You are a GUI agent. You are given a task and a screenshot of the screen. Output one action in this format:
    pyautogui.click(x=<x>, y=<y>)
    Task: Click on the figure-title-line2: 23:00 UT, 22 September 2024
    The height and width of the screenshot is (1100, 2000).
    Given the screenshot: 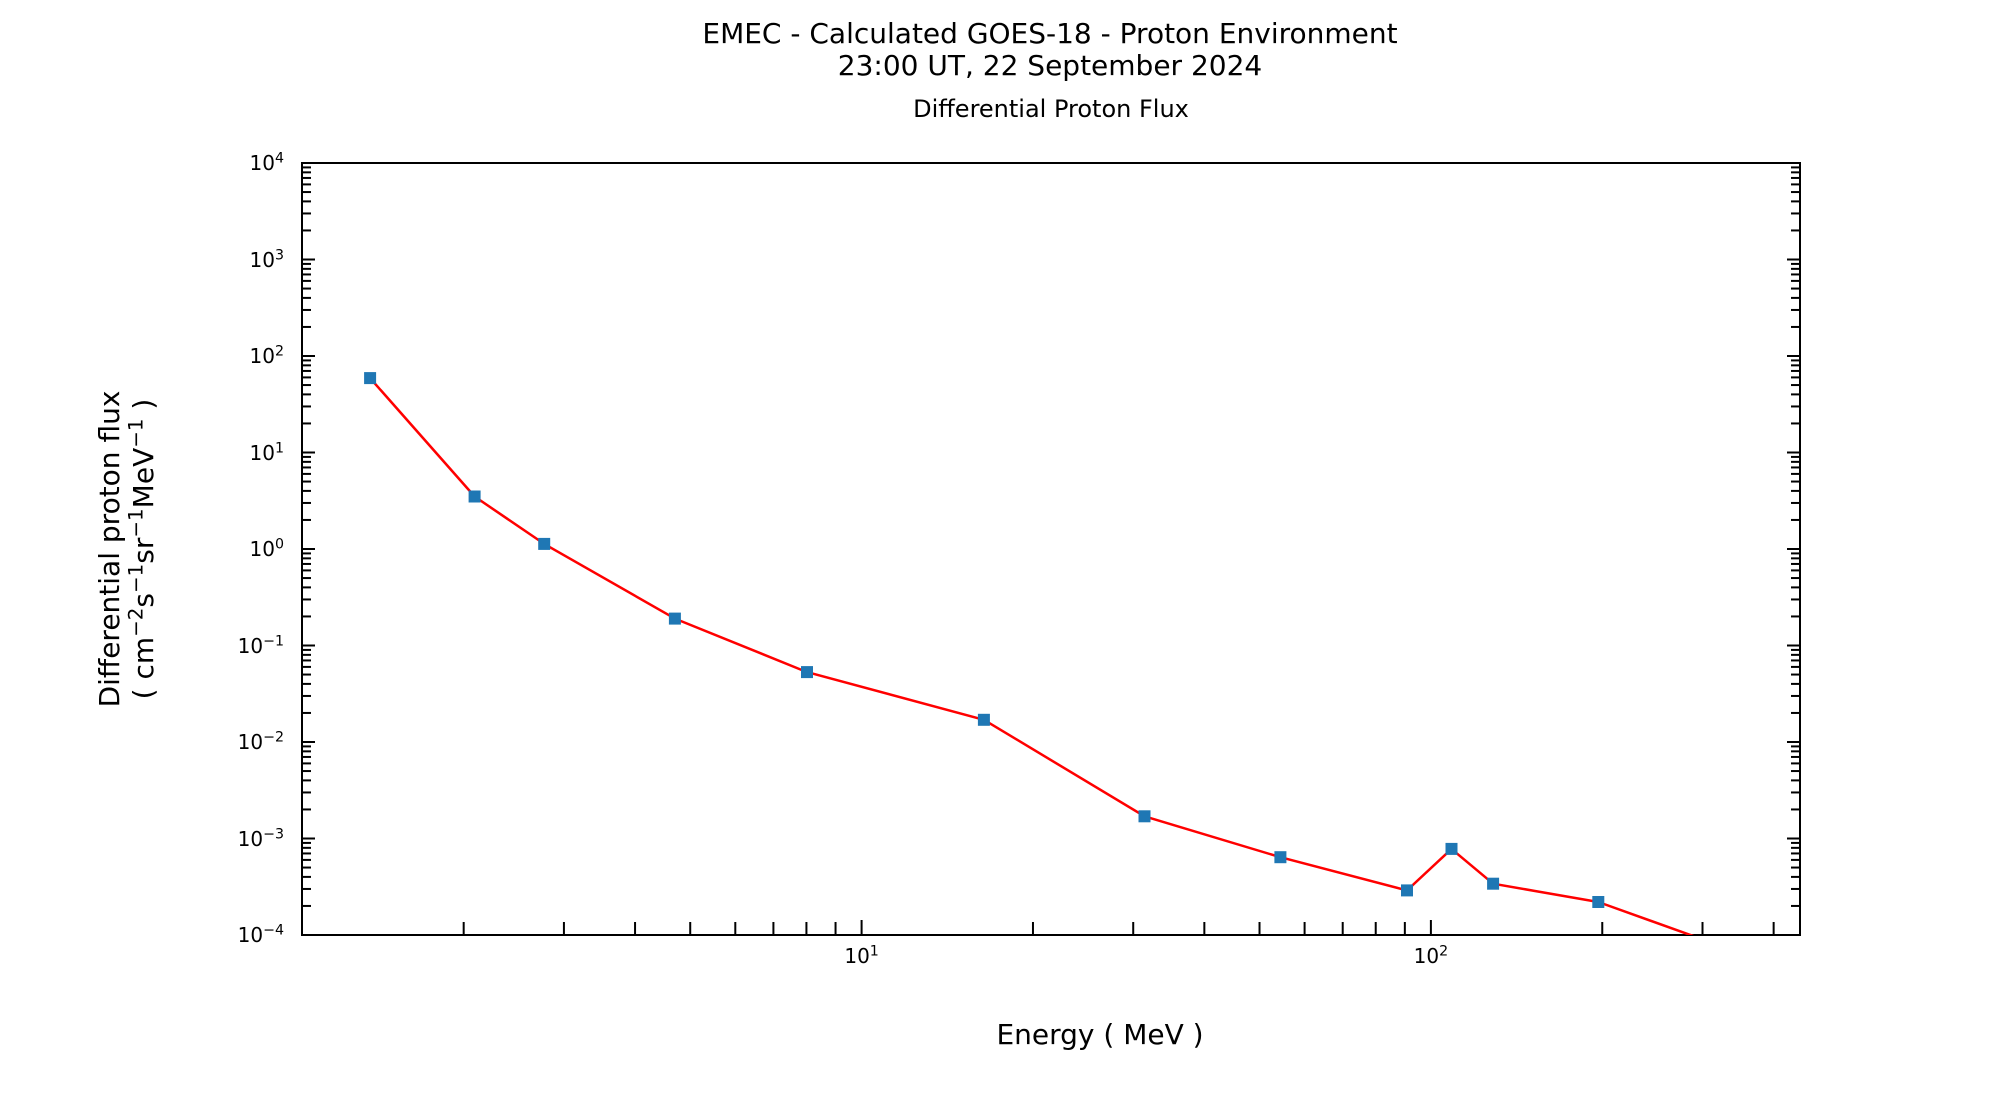 What is the action you would take?
    pyautogui.click(x=1050, y=65)
    